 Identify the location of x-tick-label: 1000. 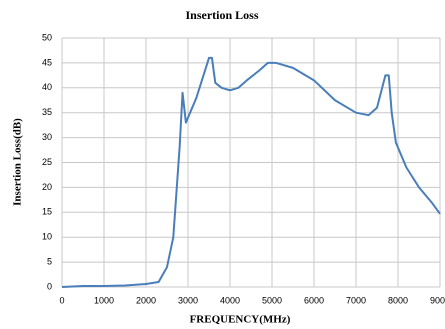
(104, 300).